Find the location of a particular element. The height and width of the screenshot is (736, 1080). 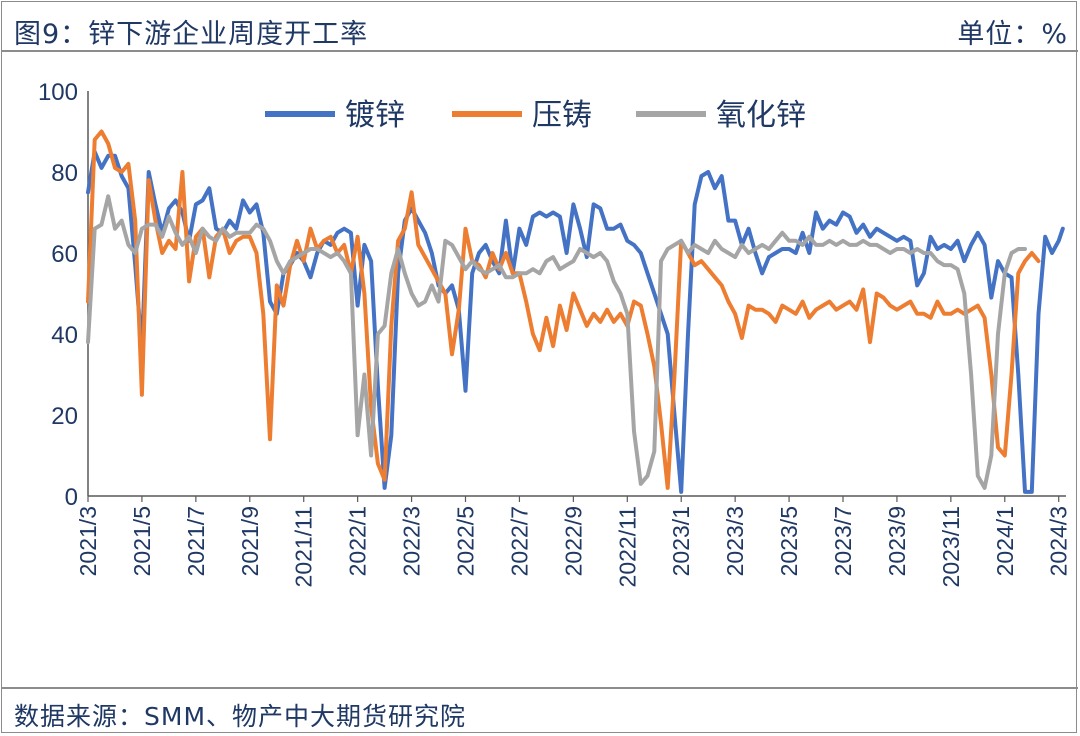

y-tick-label: 60 is located at coordinates (64, 254).